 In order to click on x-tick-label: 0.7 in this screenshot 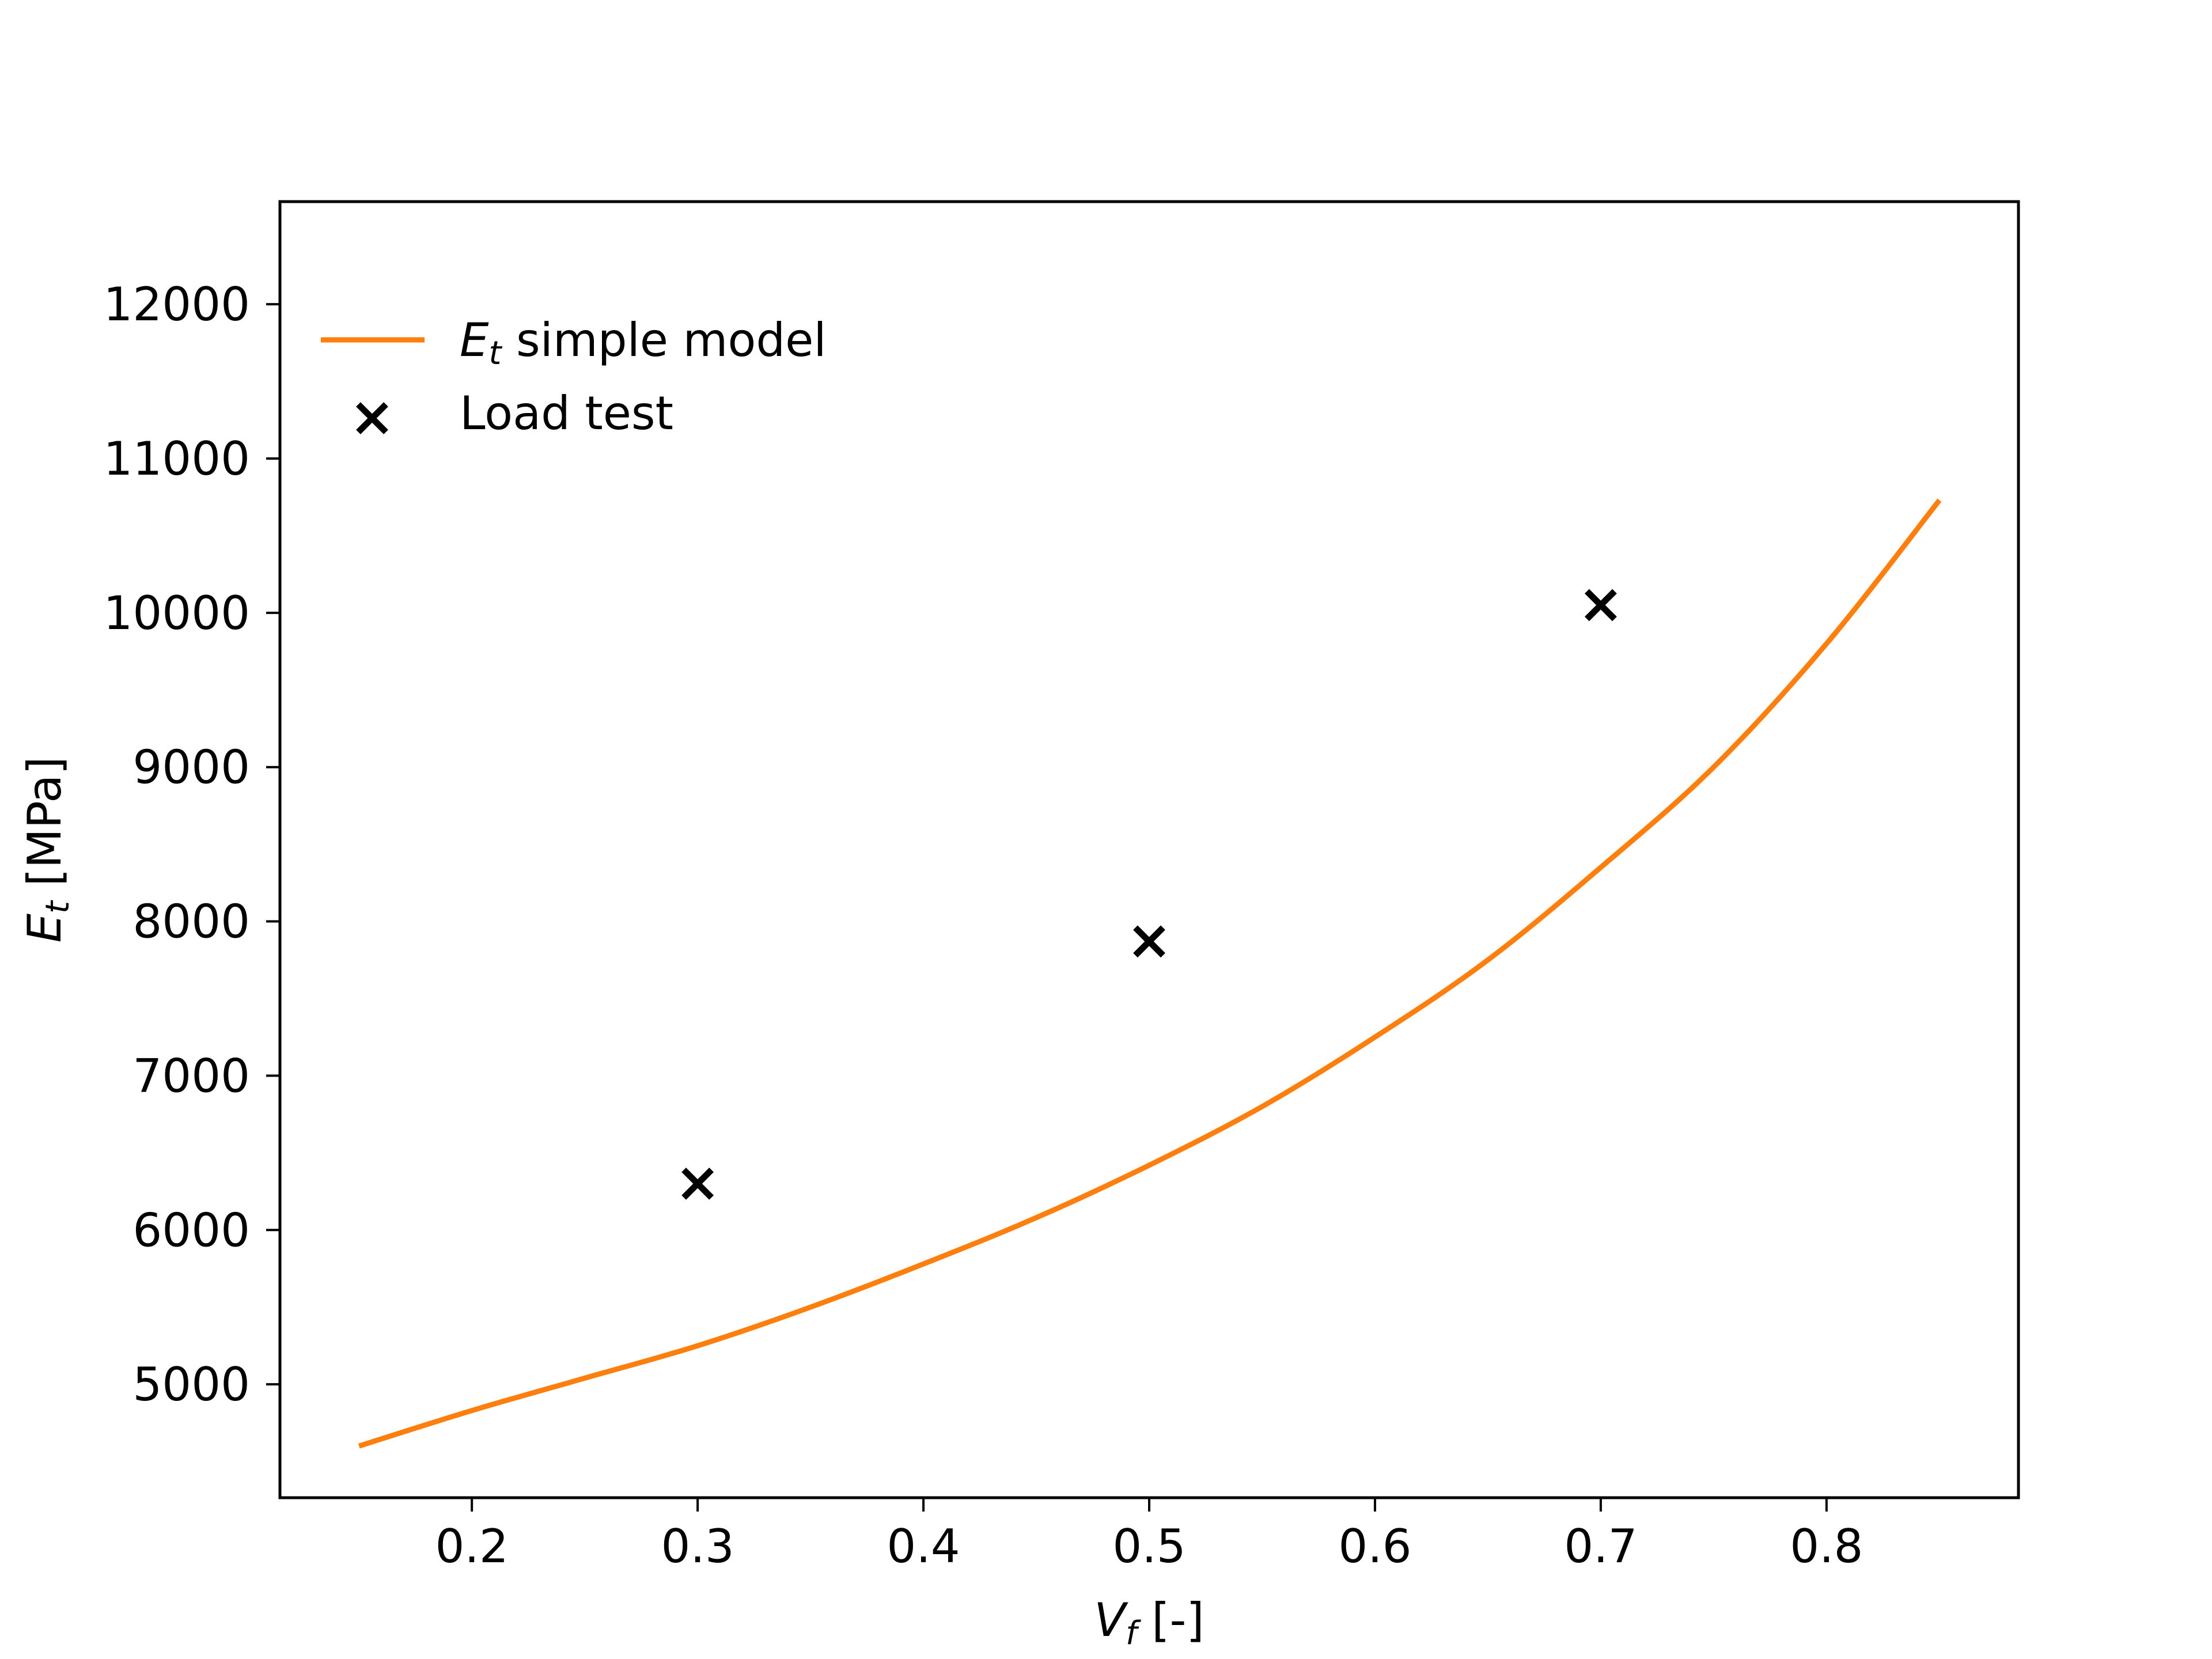, I will do `click(1600, 1546)`.